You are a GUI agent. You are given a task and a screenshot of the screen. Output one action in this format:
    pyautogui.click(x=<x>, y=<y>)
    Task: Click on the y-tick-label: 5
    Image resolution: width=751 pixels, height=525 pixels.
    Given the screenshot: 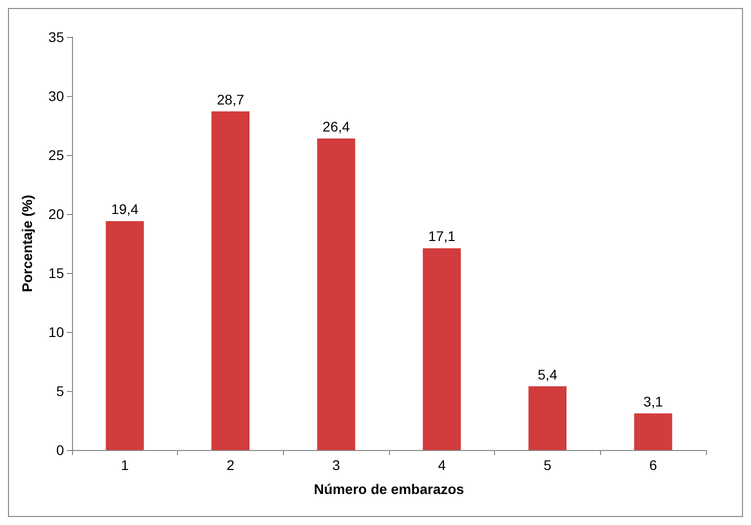 What is the action you would take?
    pyautogui.click(x=60, y=391)
    